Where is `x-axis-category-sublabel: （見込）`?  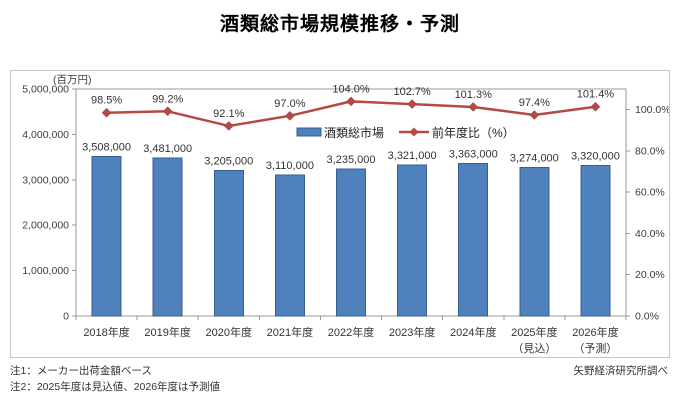
x-axis-category-sublabel: （見込） is located at coordinates (534, 348).